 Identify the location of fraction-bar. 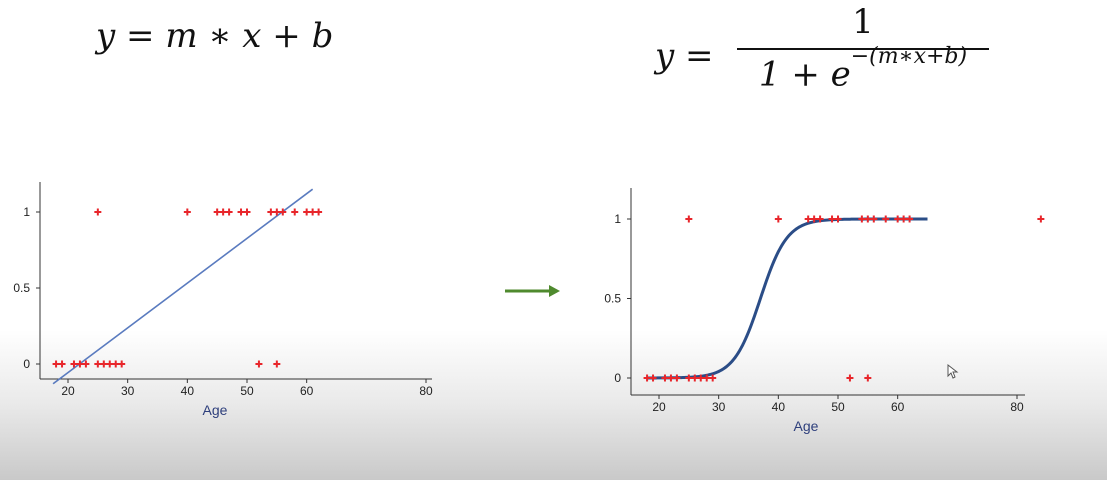
(863, 49).